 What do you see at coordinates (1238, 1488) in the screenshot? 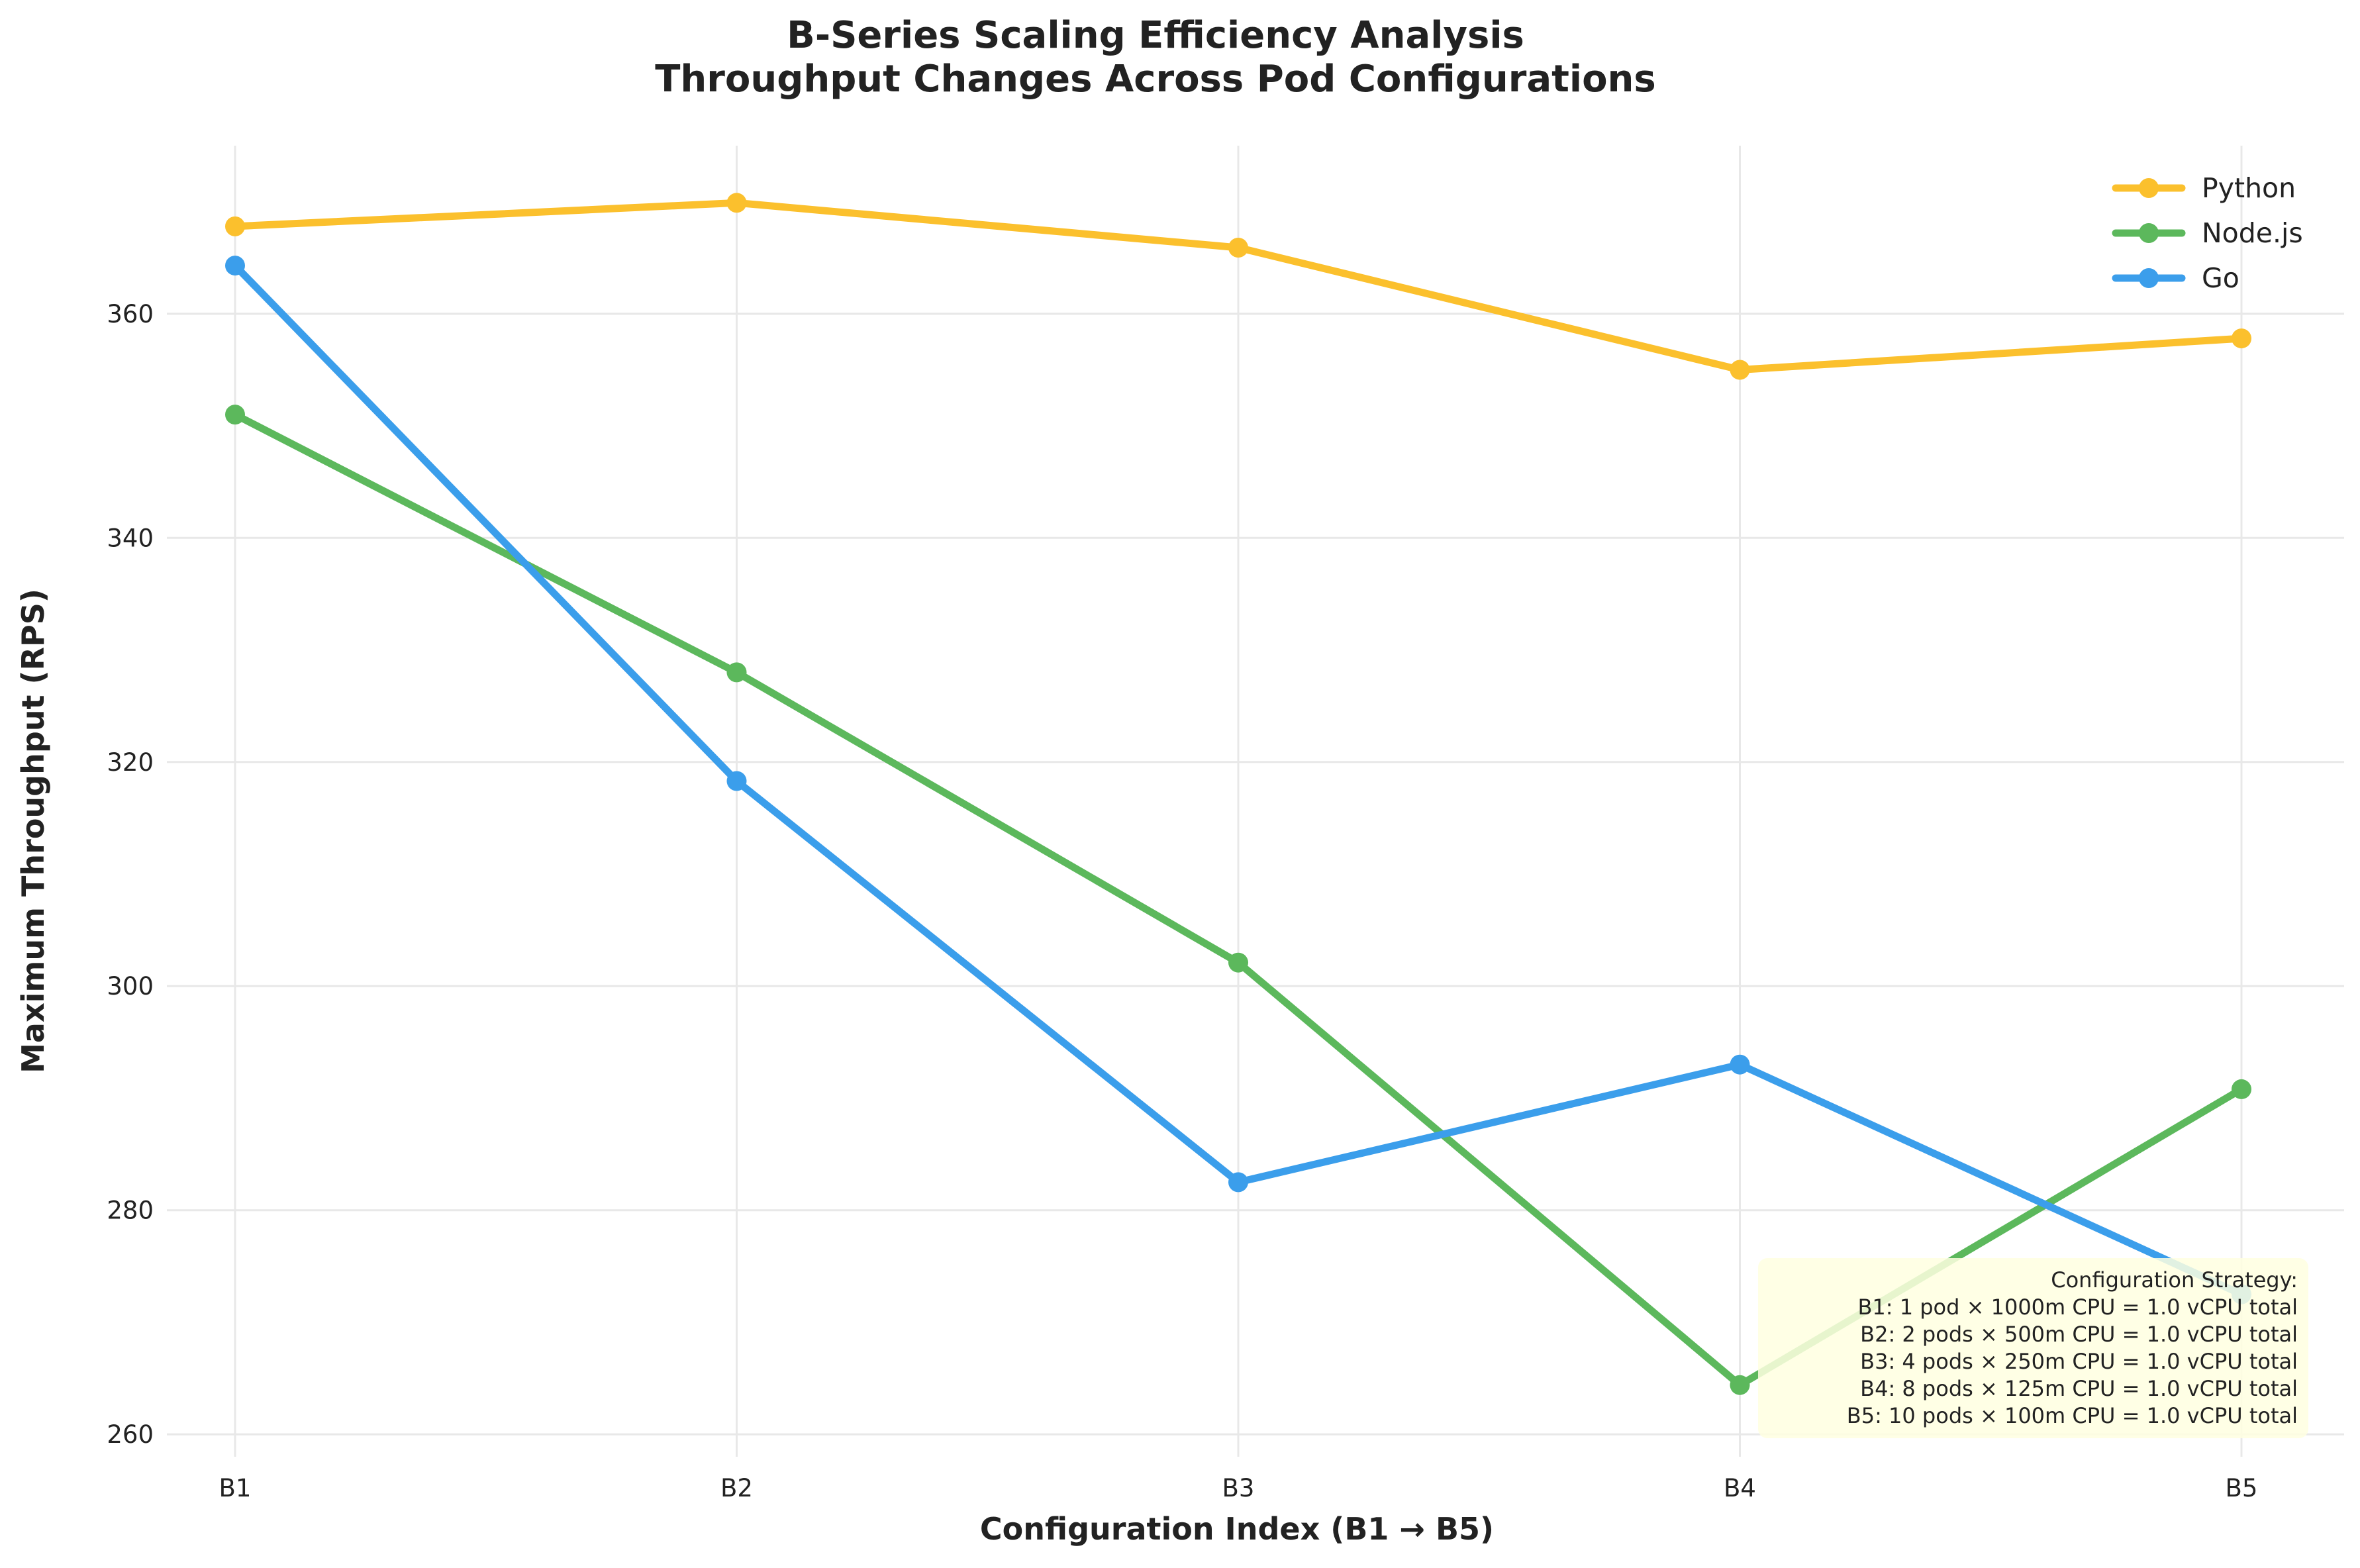
I see `x-tick-label: B3` at bounding box center [1238, 1488].